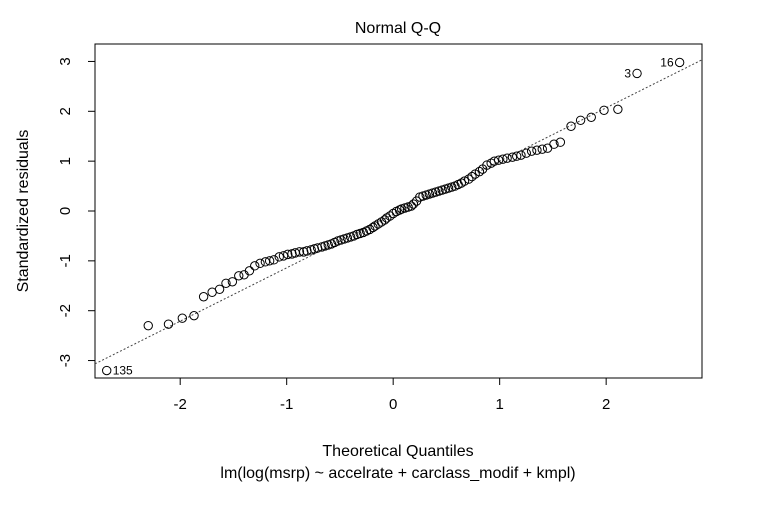 This screenshot has width=760, height=507. I want to click on y-tick-label: 1, so click(65, 161).